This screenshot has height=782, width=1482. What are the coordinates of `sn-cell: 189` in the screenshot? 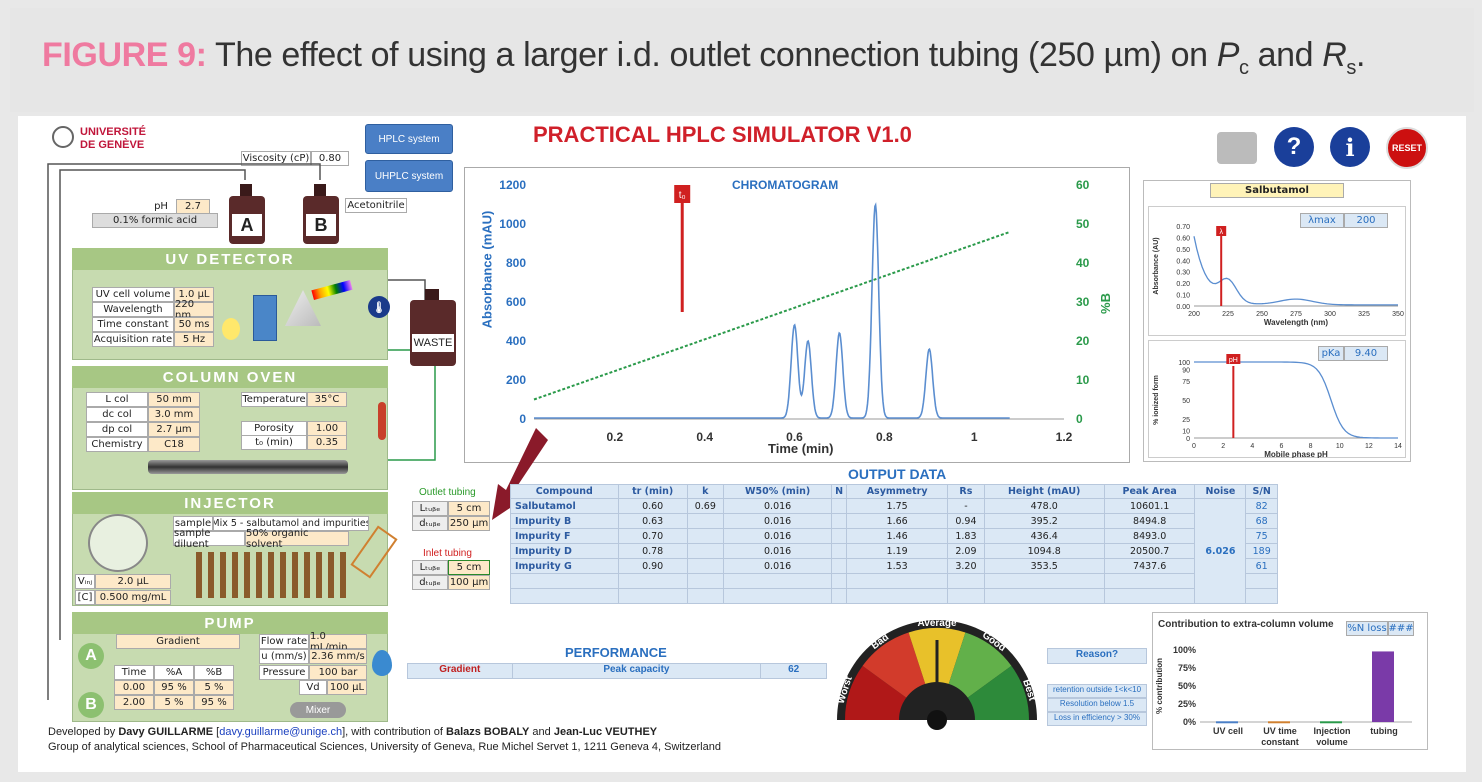 It's located at (1261, 551).